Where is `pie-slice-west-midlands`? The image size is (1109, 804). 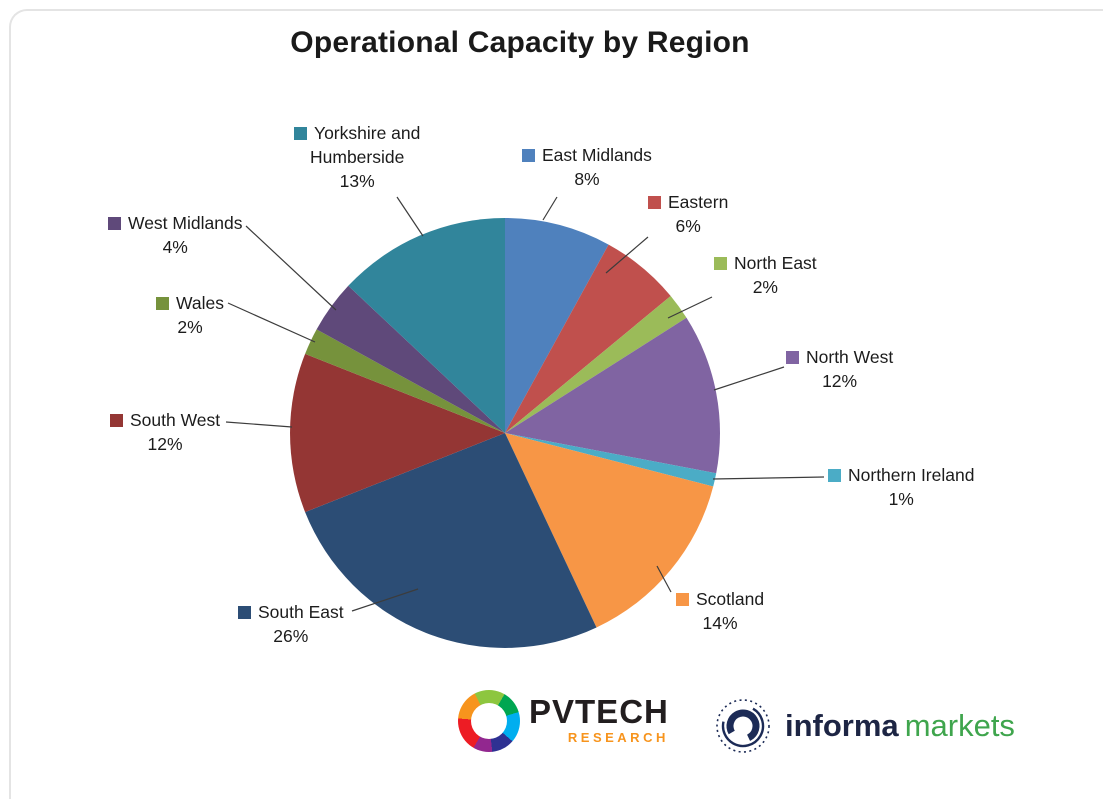 pie-slice-west-midlands is located at coordinates (410, 359).